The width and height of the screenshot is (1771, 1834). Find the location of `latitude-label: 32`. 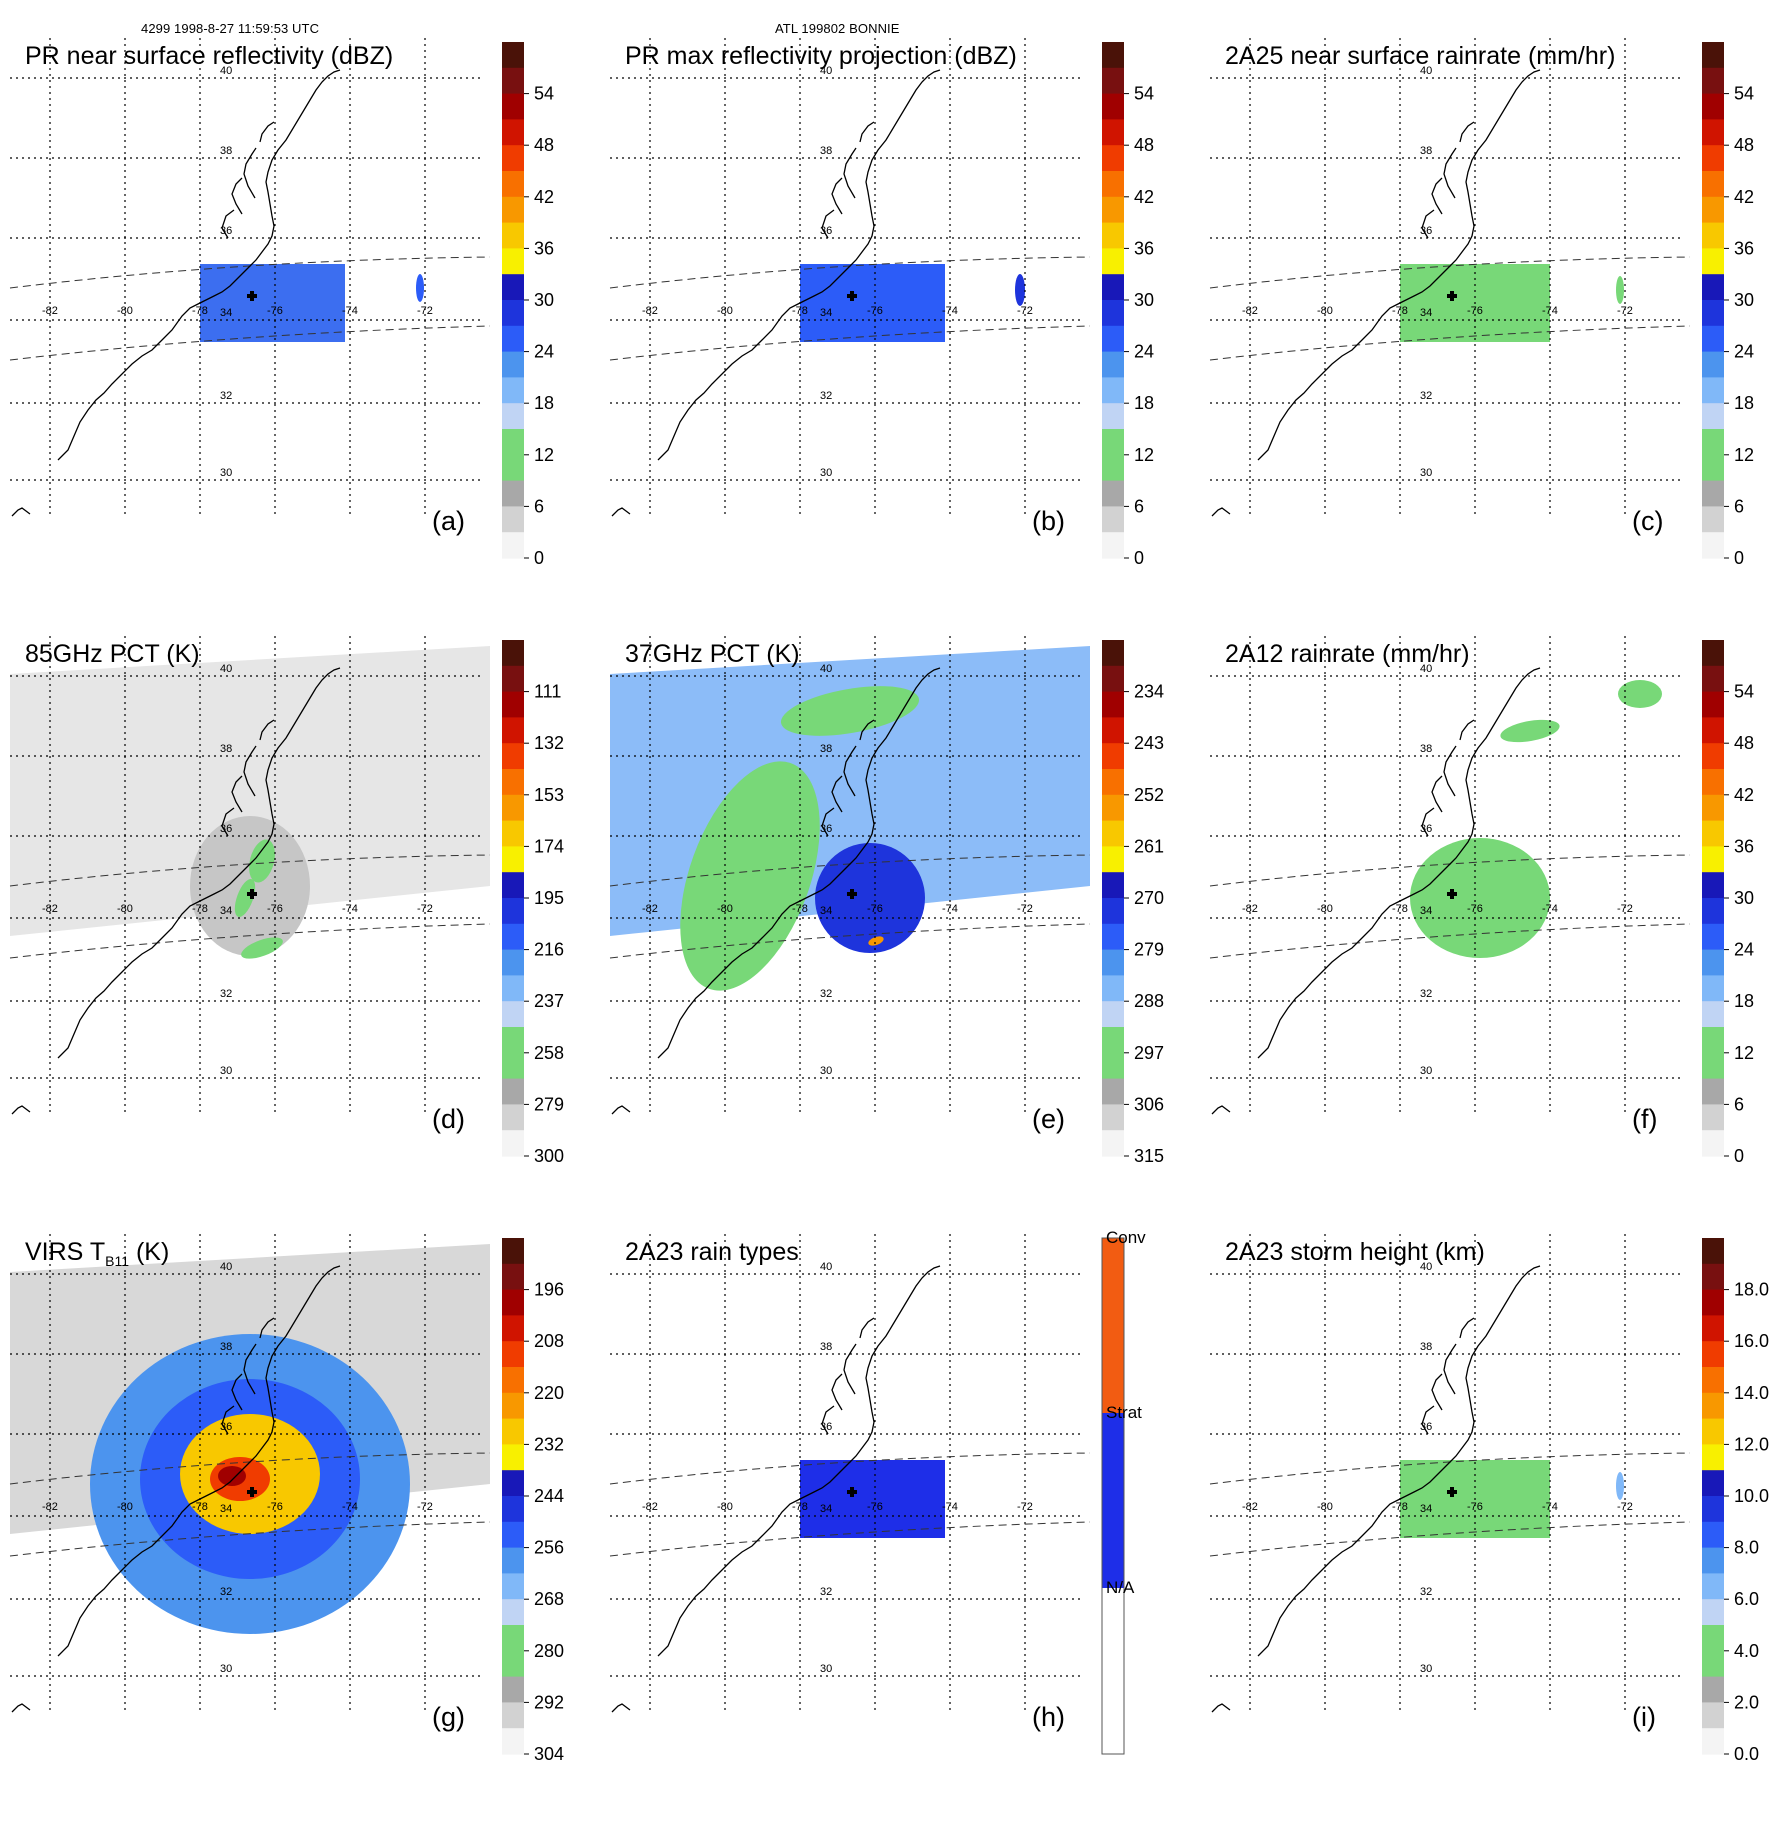

latitude-label: 32 is located at coordinates (826, 1592).